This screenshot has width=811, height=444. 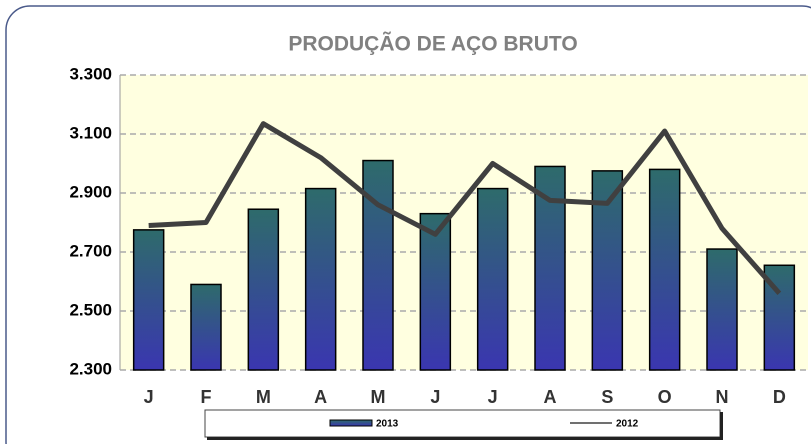 What do you see at coordinates (206, 397) in the screenshot?
I see `x-tick-label: F` at bounding box center [206, 397].